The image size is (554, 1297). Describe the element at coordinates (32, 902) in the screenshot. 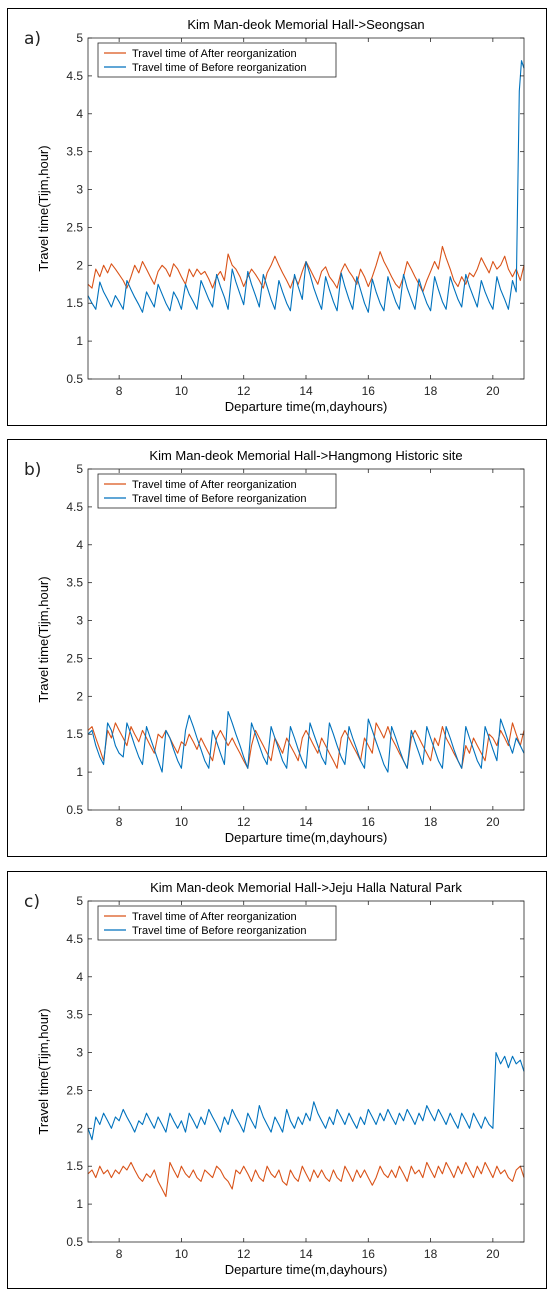

I see `panel-label: c)` at that location.